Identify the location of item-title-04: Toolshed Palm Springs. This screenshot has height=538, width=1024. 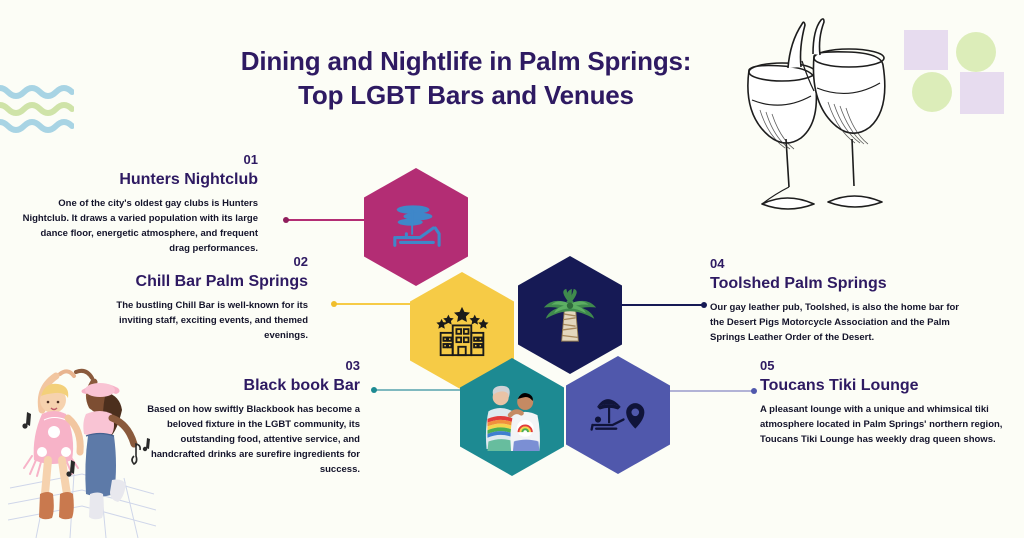
(798, 283).